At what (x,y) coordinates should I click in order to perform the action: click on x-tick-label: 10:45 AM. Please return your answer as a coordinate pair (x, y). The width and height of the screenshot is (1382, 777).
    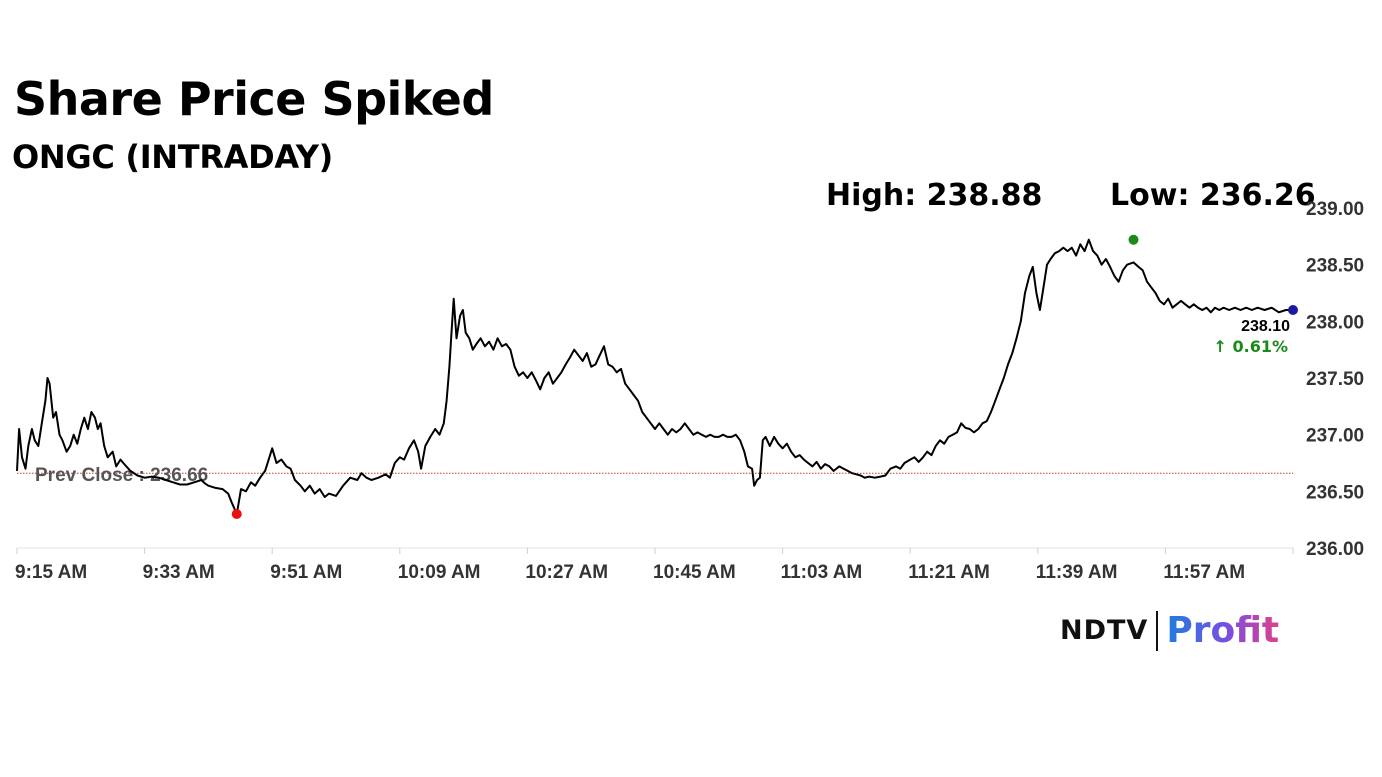
    Looking at the image, I should click on (694, 572).